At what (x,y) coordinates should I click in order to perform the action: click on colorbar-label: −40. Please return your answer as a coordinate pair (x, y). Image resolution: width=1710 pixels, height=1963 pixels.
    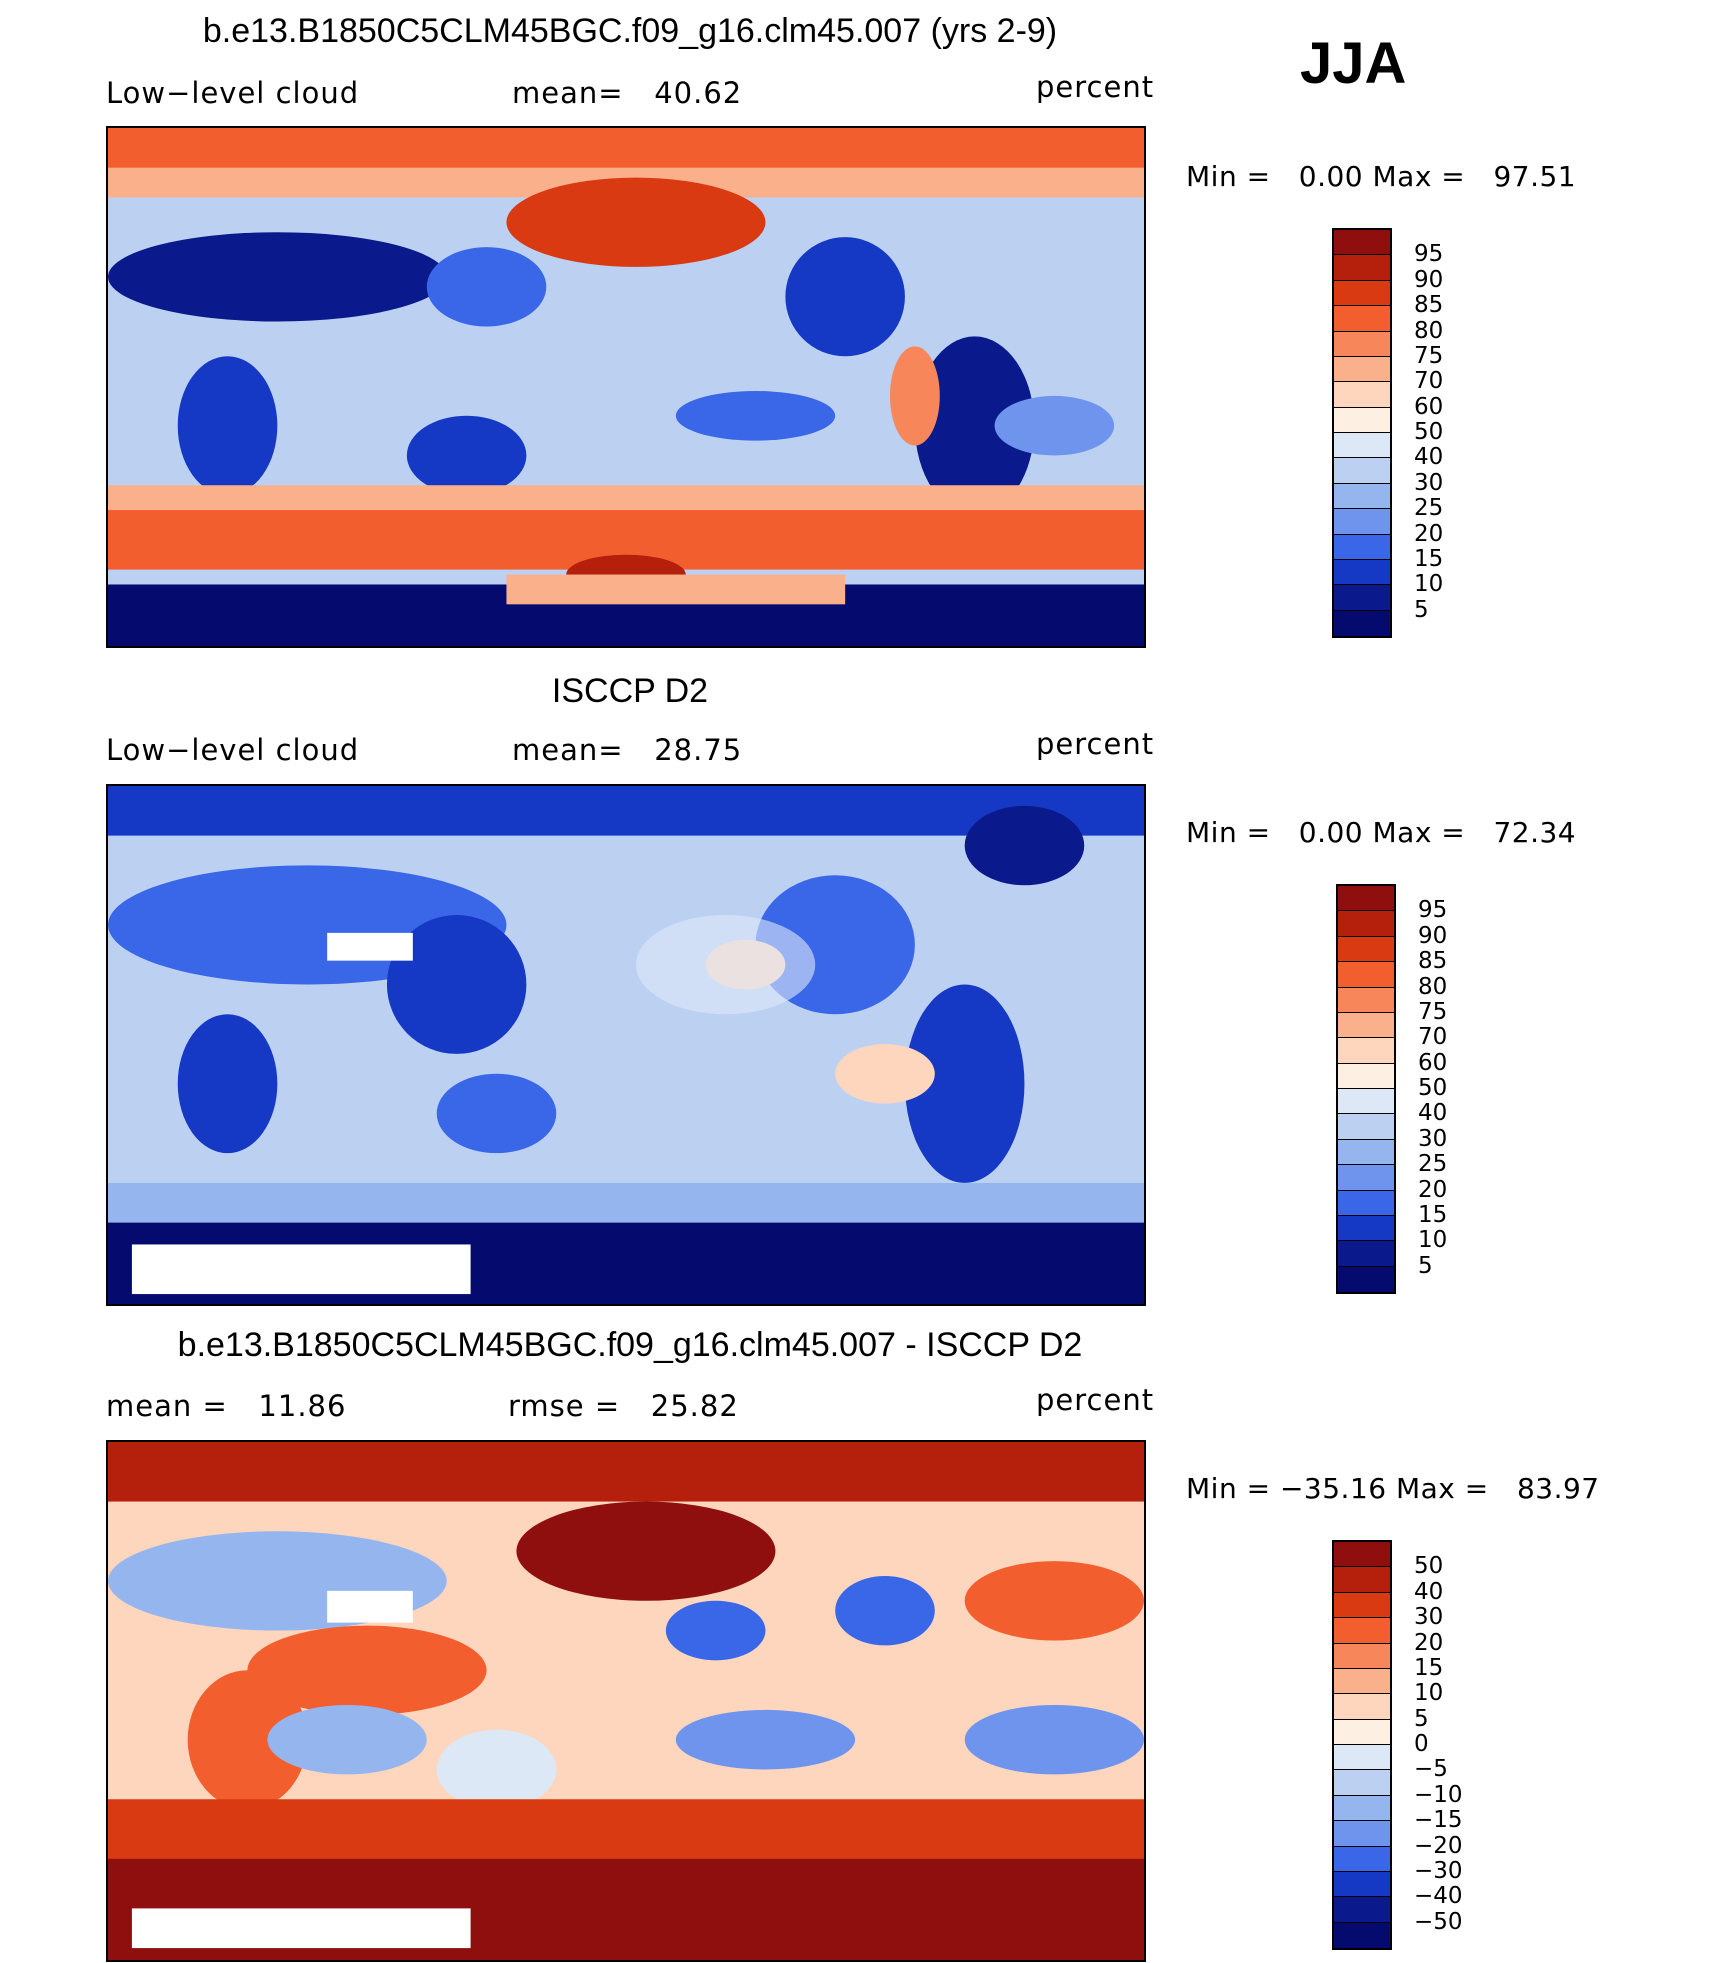
    Looking at the image, I should click on (1438, 1896).